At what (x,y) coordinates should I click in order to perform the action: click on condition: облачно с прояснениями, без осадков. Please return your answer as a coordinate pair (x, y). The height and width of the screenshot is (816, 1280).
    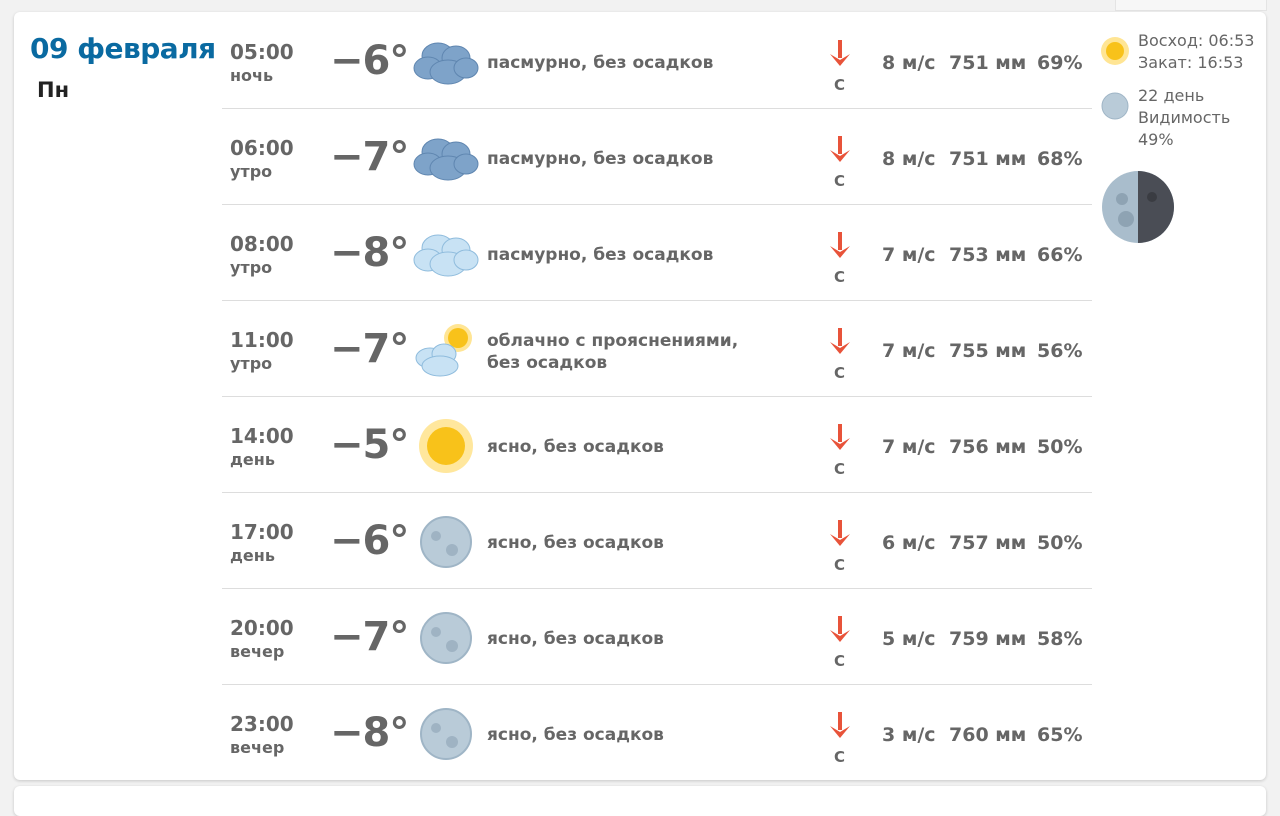
    Looking at the image, I should click on (613, 352).